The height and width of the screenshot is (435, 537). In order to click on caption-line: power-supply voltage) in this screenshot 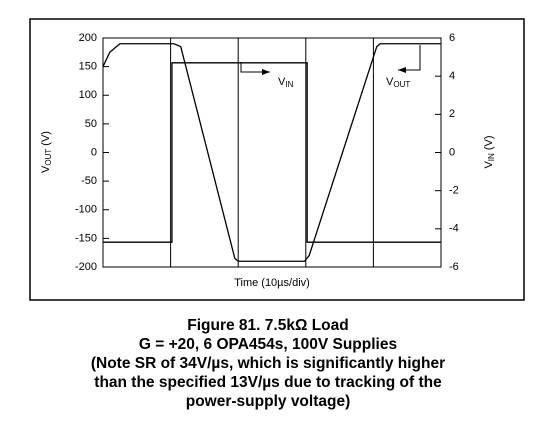, I will do `click(268, 401)`.